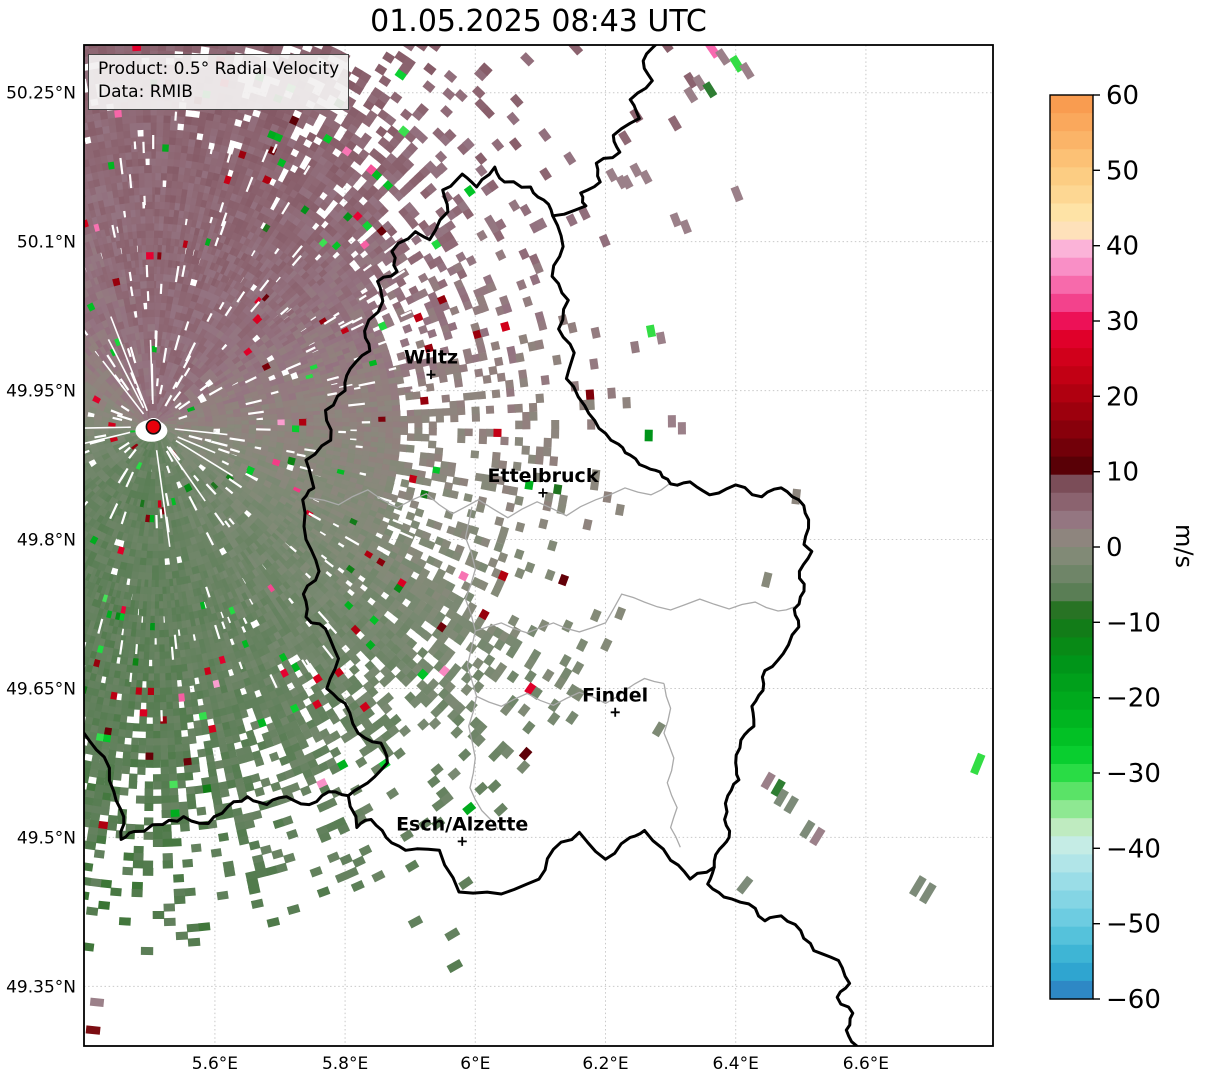 The image size is (1207, 1081). Describe the element at coordinates (462, 824) in the screenshot. I see `city-label: Esch/Alzette` at that location.